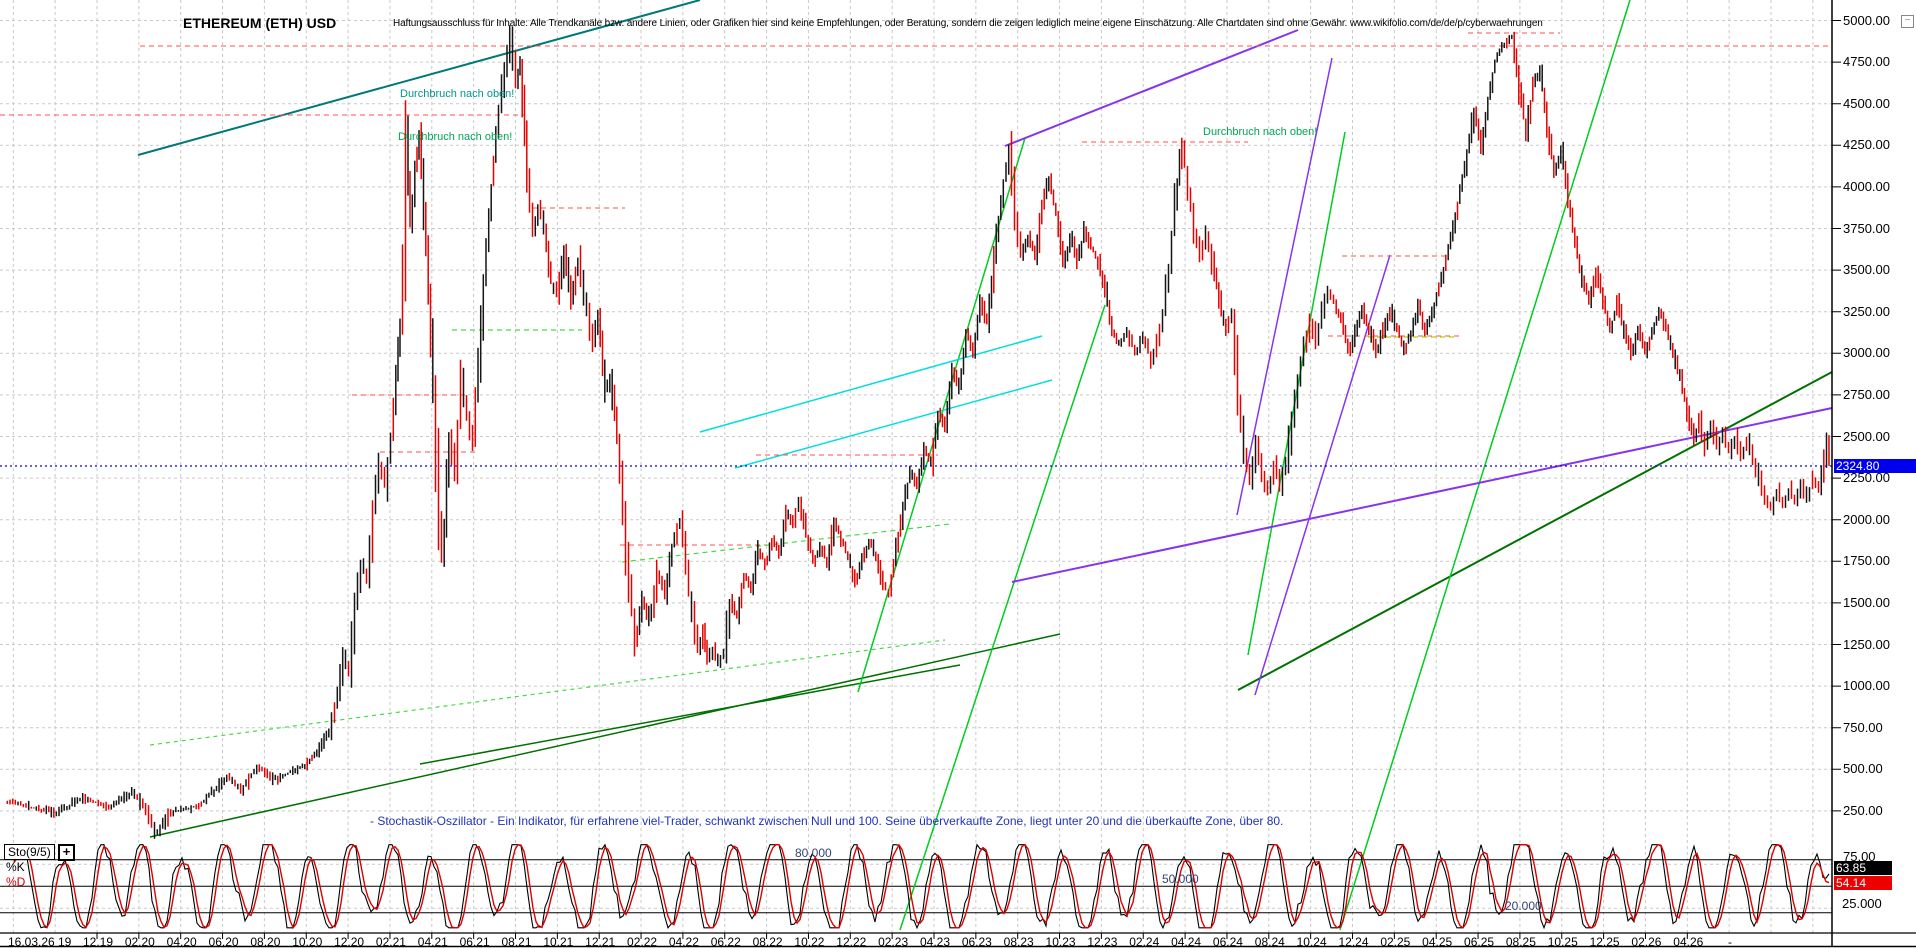  Describe the element at coordinates (1866, 519) in the screenshot. I see `price-axis-label: 2000.00` at that location.